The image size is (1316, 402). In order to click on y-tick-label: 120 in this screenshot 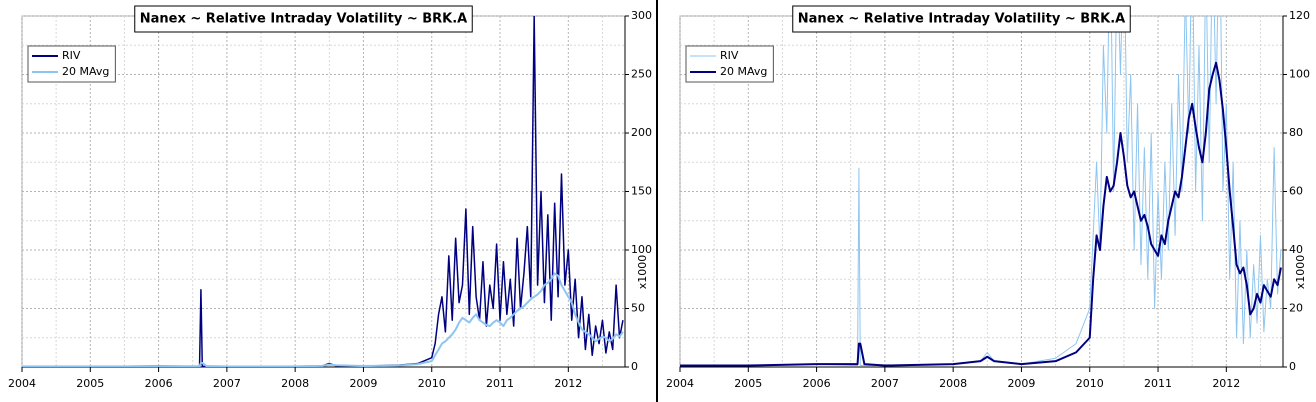, I will do `click(1299, 15)`.